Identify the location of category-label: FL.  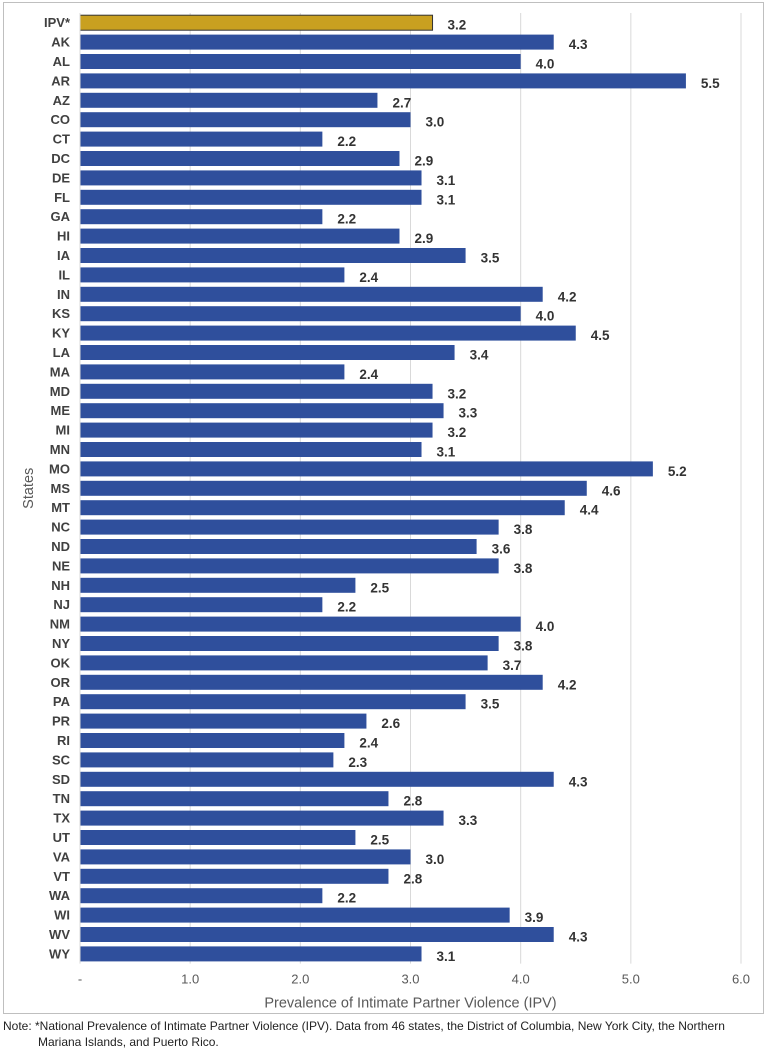
(62, 197).